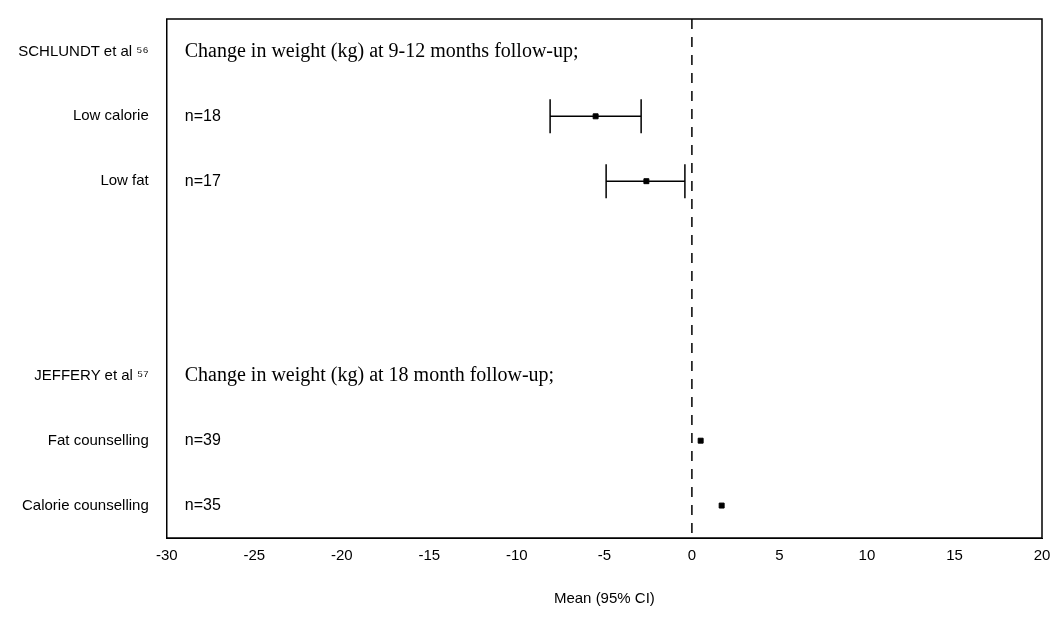 The width and height of the screenshot is (1056, 622). I want to click on y-tick-label: Calorie counselling, so click(85, 504).